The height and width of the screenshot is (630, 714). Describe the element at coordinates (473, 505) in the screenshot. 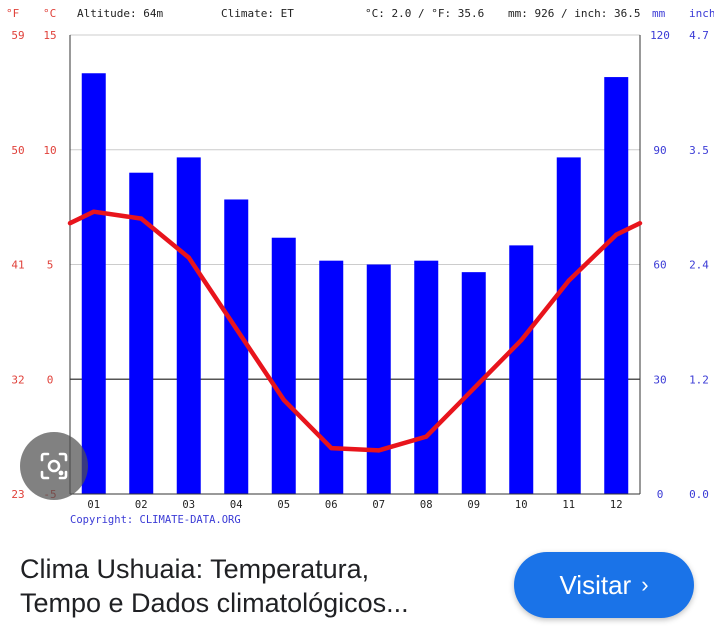

I see `month-label: 09` at that location.